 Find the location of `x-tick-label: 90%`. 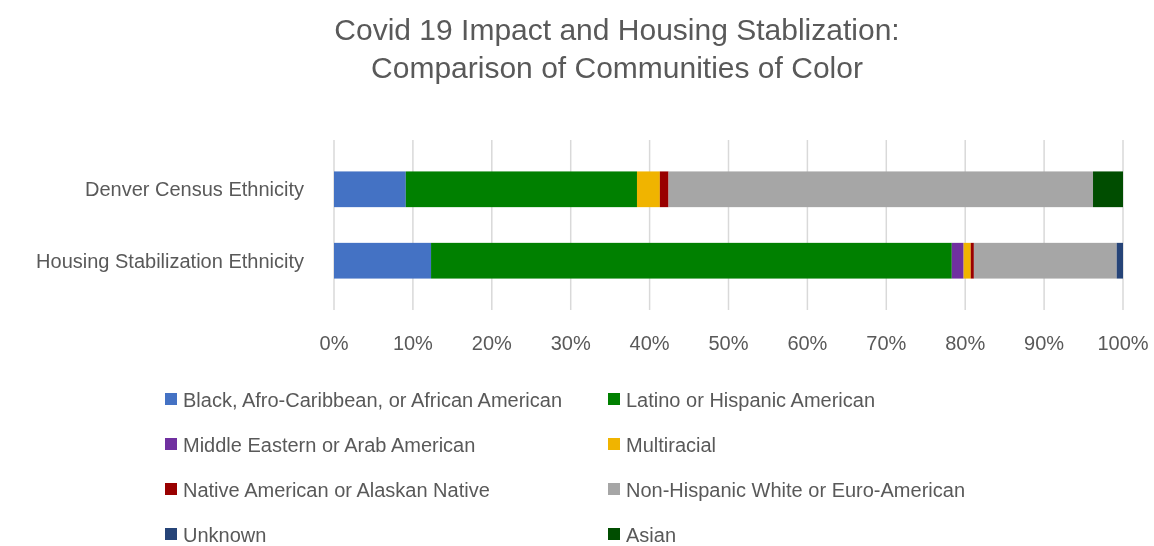

x-tick-label: 90% is located at coordinates (1044, 343).